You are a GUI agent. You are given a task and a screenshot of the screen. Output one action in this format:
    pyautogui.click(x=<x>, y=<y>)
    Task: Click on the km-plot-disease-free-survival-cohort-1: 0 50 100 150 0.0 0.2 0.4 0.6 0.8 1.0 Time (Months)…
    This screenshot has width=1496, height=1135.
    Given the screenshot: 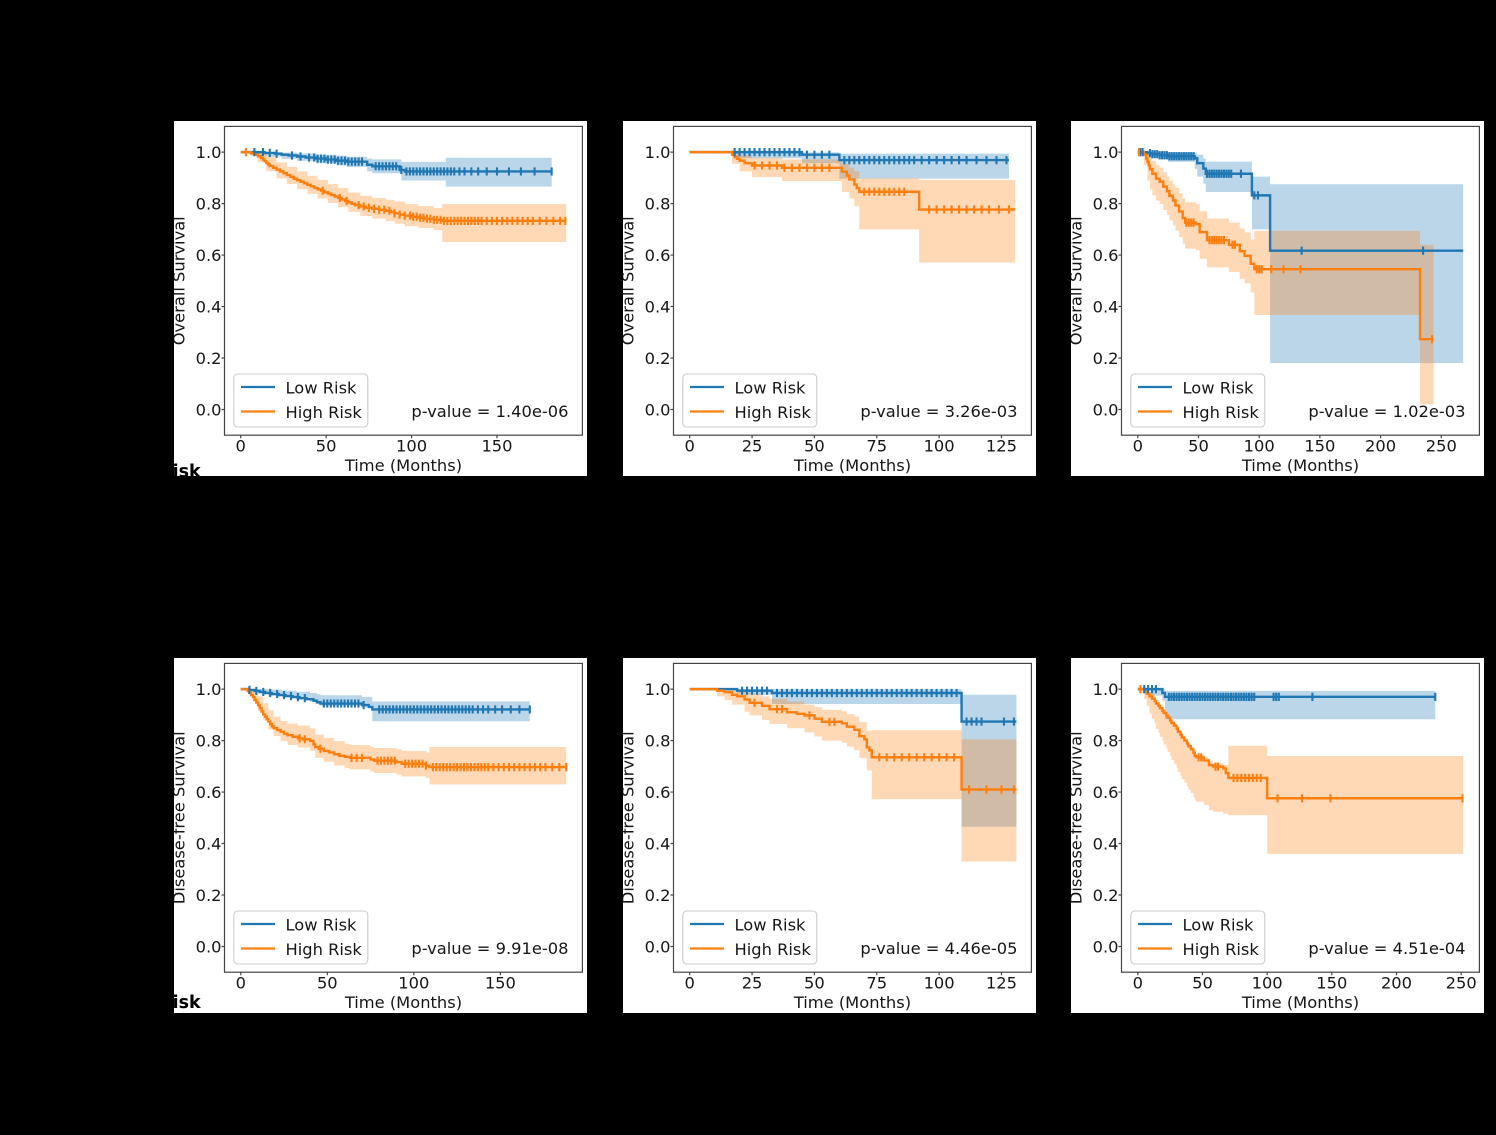 What is the action you would take?
    pyautogui.click(x=378, y=837)
    